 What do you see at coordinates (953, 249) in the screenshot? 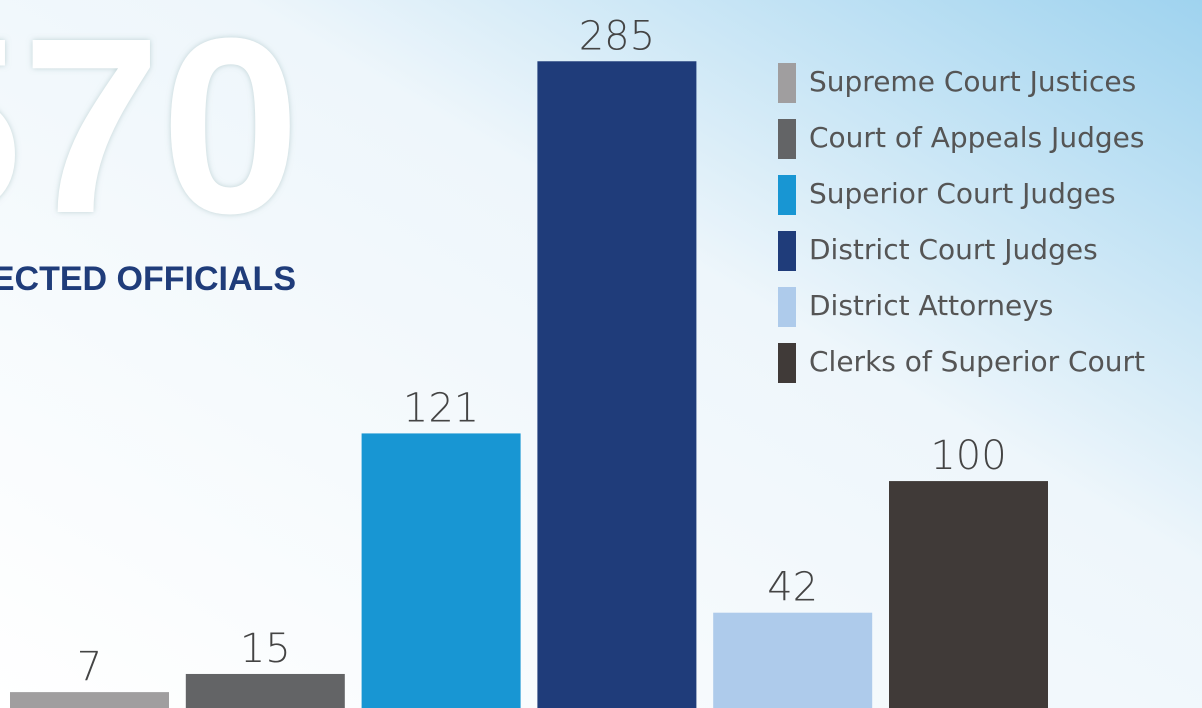
I see `legend-label: District Court Judges` at bounding box center [953, 249].